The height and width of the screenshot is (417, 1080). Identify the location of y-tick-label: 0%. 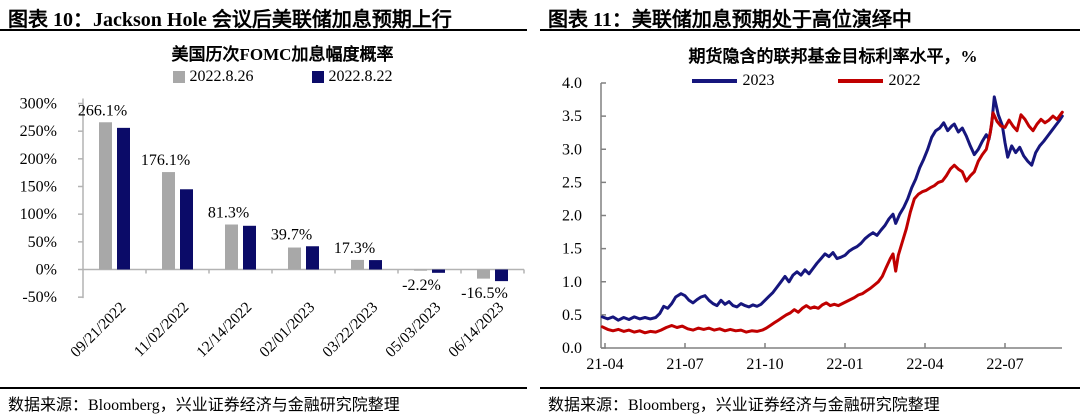
(46, 270).